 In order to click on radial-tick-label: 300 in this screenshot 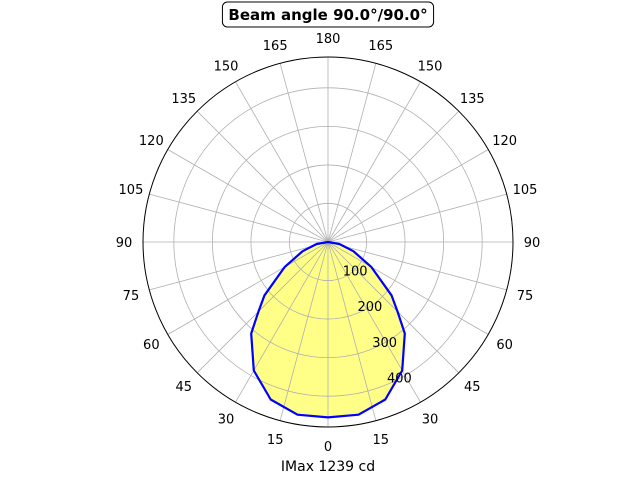, I will do `click(384, 343)`.